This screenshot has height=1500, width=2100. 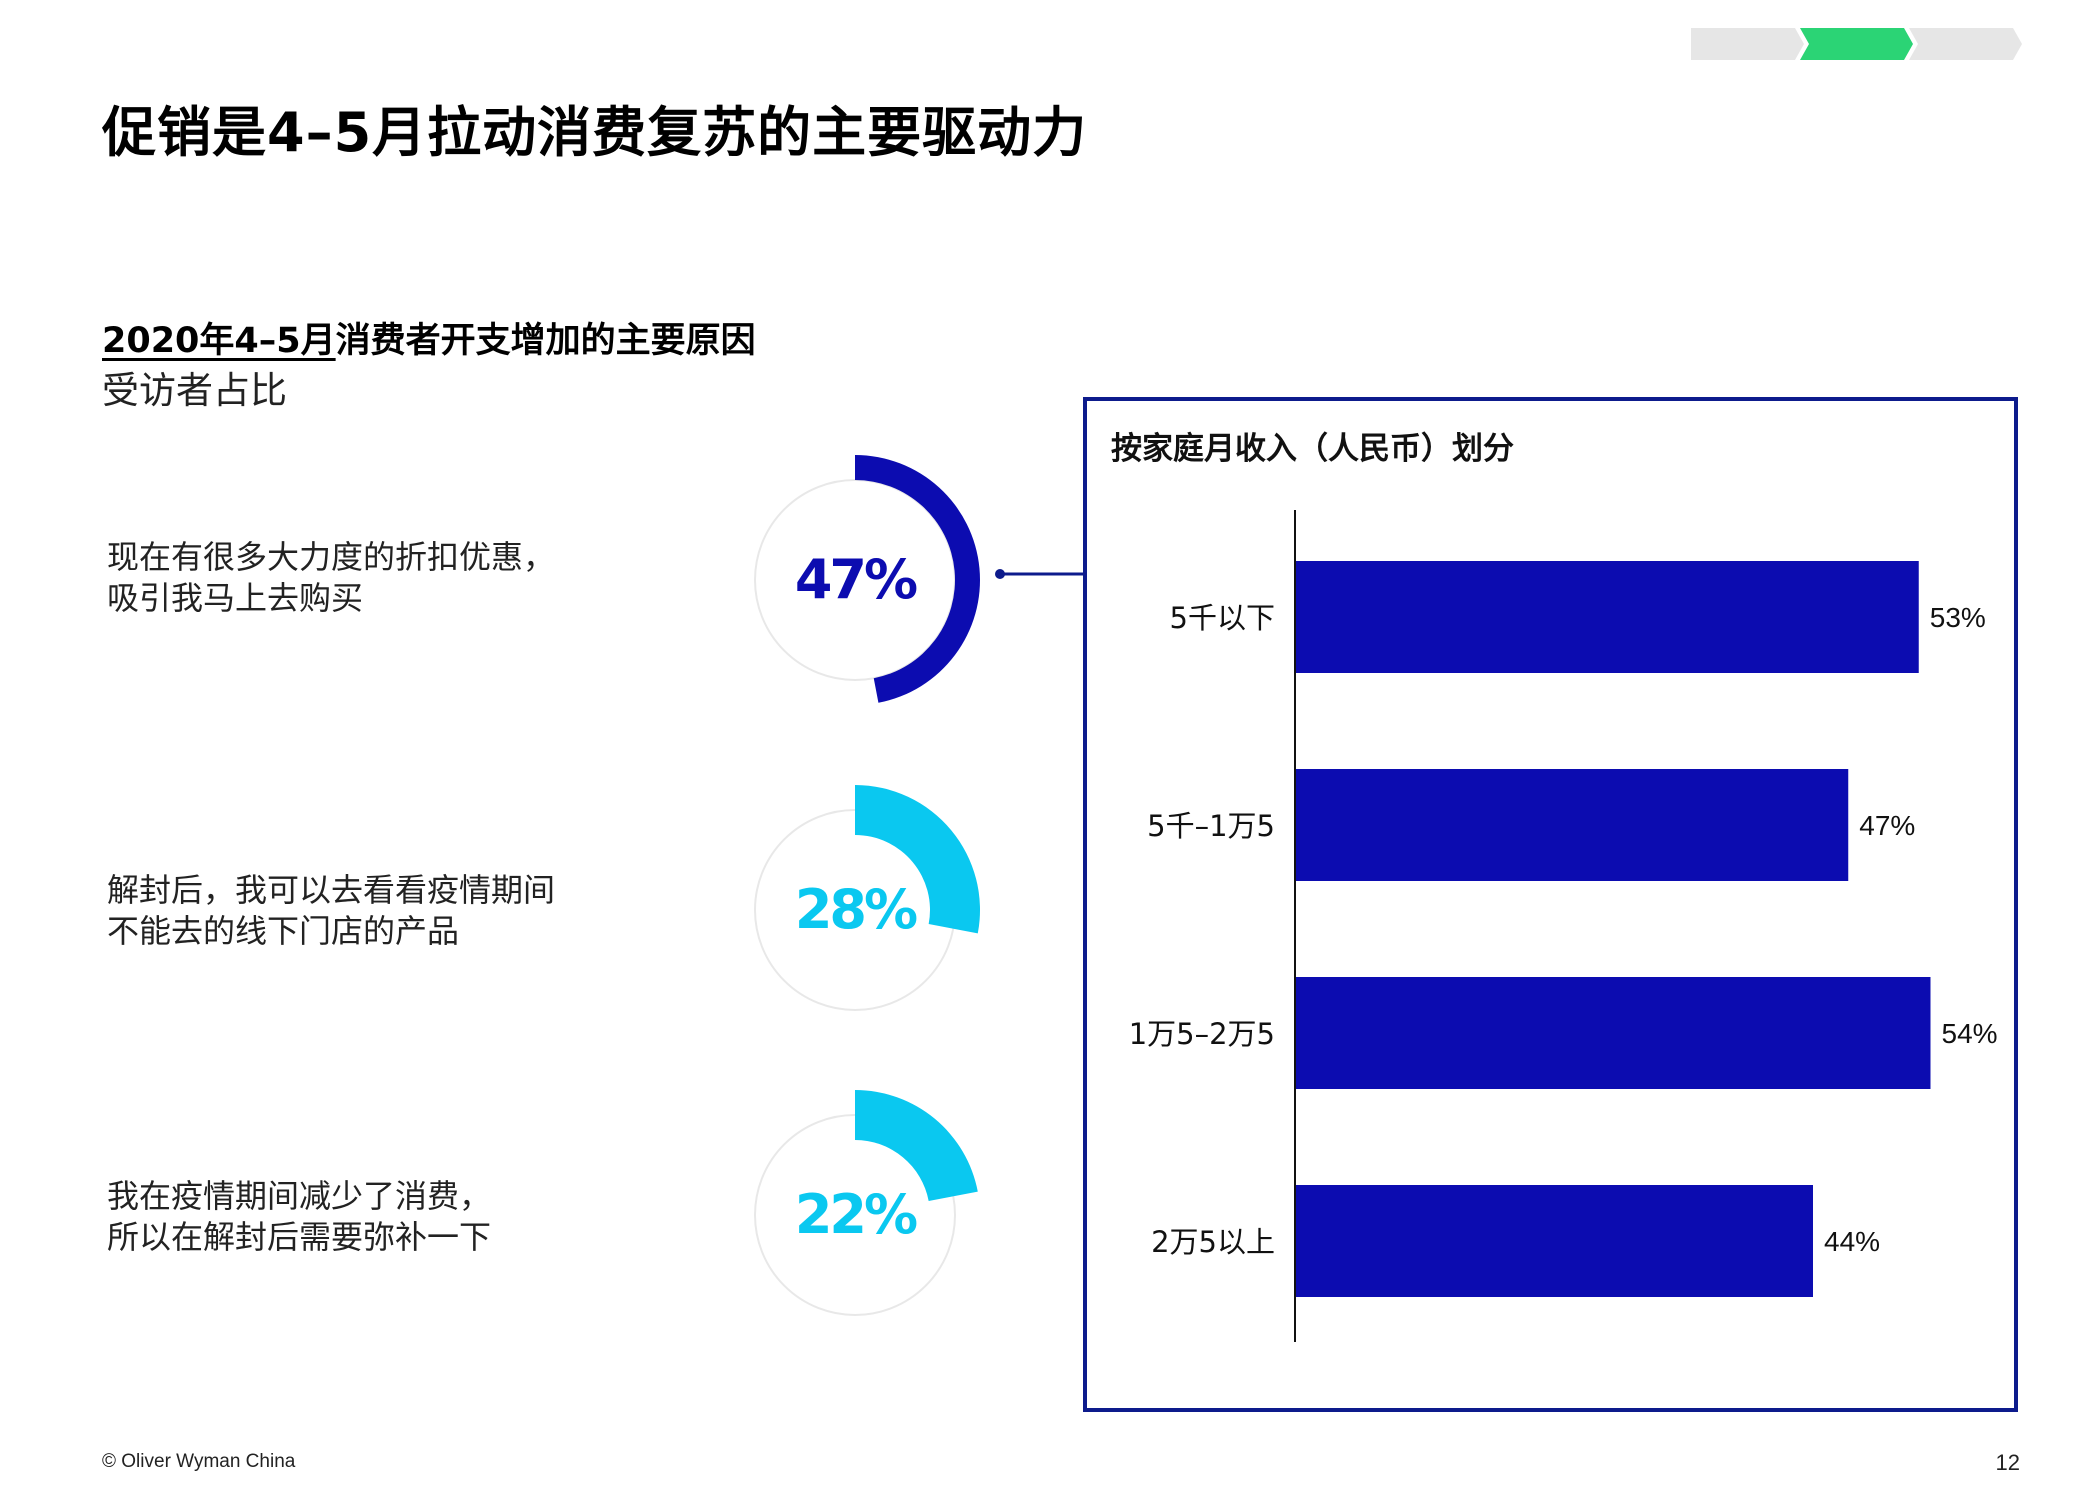 What do you see at coordinates (1887, 825) in the screenshot?
I see `value-label-2: 47%` at bounding box center [1887, 825].